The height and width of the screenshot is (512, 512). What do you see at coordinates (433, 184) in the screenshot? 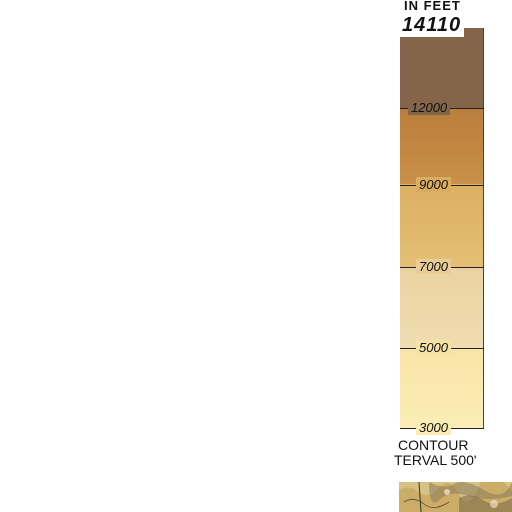
I see `tick-label-9000: 9000` at bounding box center [433, 184].